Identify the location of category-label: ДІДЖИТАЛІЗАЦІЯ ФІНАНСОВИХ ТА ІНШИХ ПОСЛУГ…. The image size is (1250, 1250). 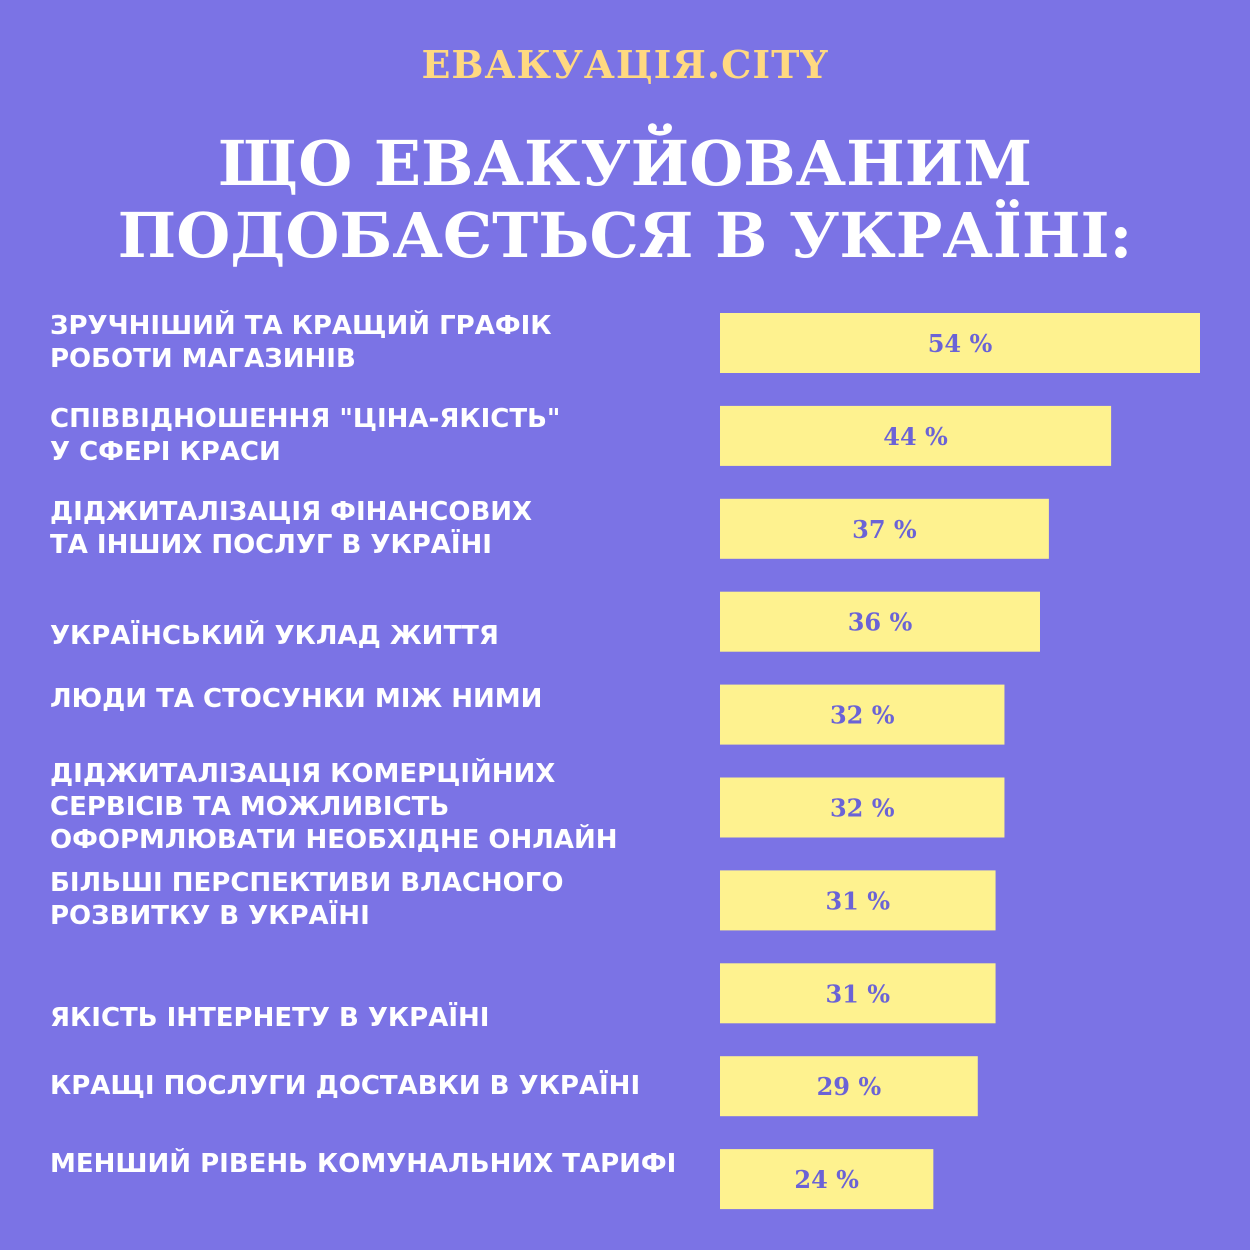
(370, 529).